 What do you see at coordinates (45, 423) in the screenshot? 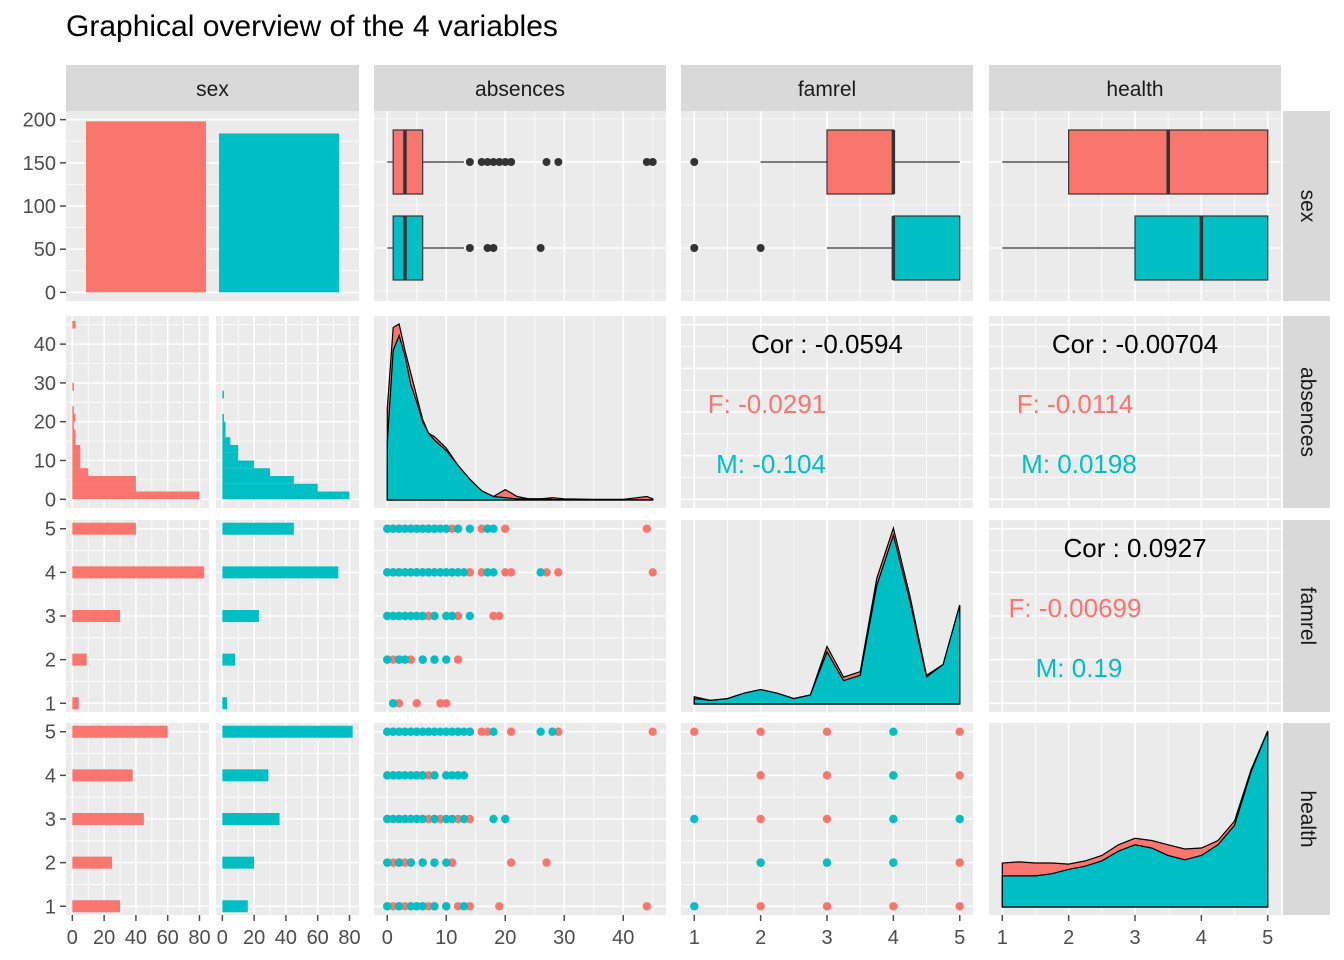
I see `ytick-absences: 20` at bounding box center [45, 423].